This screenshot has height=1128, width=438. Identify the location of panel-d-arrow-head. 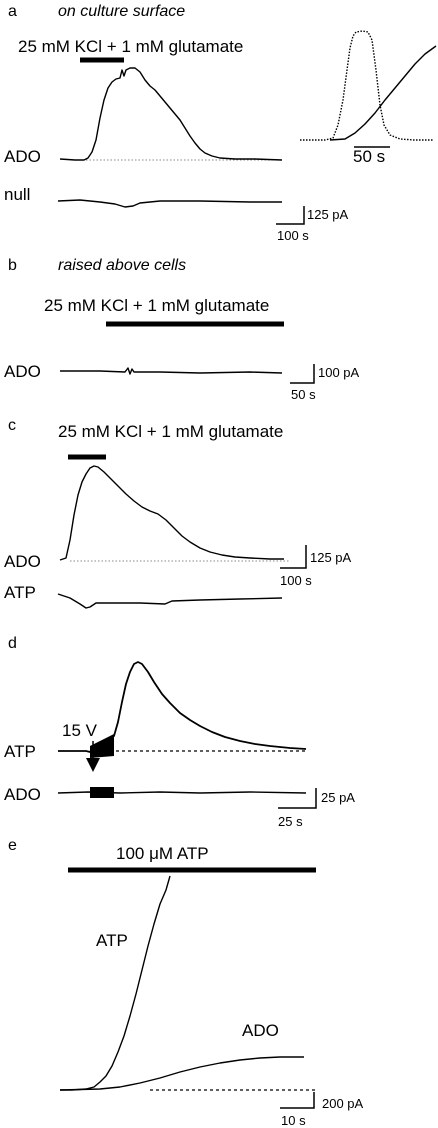
(93, 765).